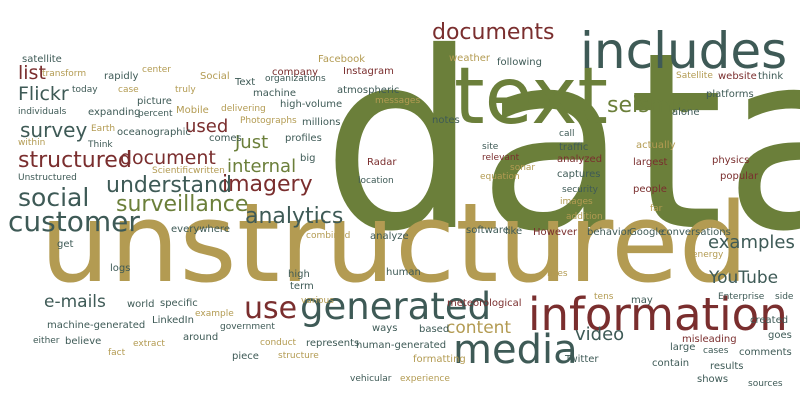 The image size is (800, 417). I want to click on word-text: Text, so click(245, 82).